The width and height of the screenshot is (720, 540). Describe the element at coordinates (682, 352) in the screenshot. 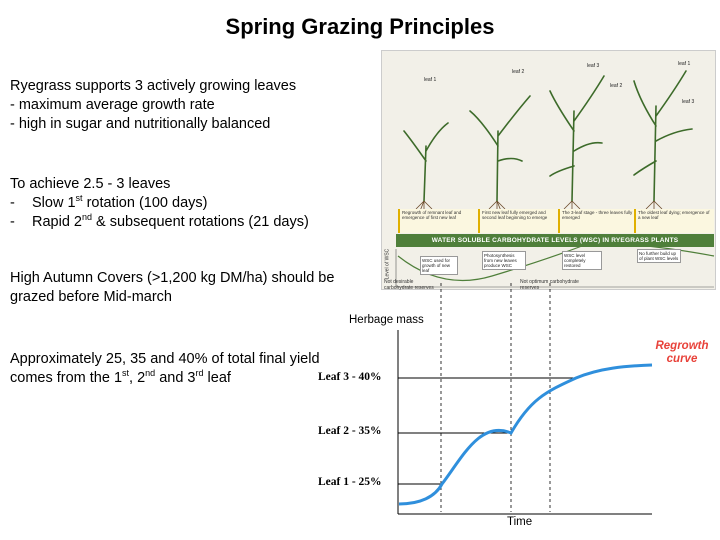

I see `regrowth-curve-label: Regrowth curve` at that location.